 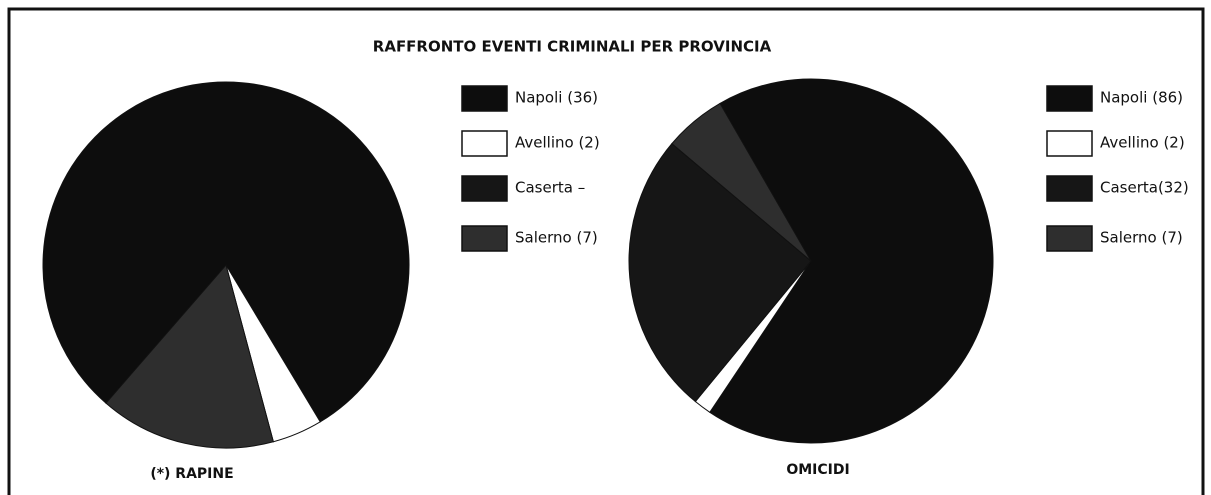 I want to click on chart-title: RAFFRONTO EVENTI CRIMINALI PER PROVINCIA, so click(x=572, y=47).